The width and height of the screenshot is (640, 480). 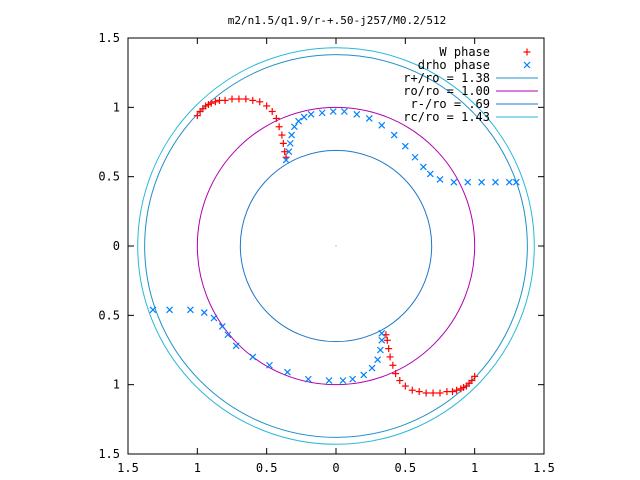 I want to click on x-tick-label: 0, so click(x=335, y=468).